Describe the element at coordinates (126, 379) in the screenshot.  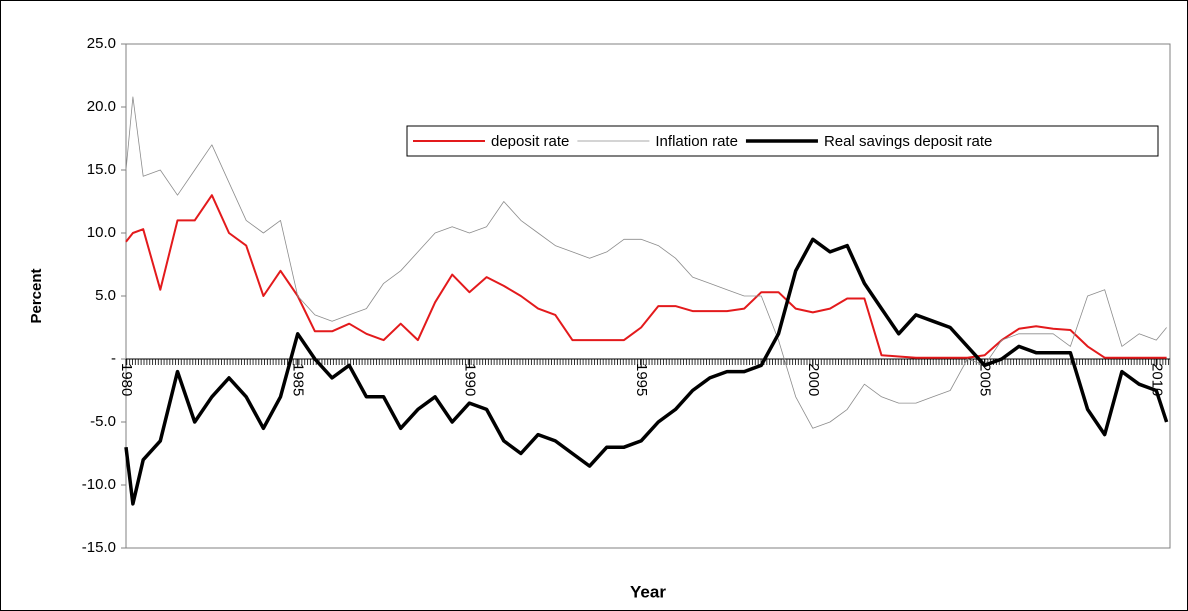
I see `x-tick-label: 1980` at that location.